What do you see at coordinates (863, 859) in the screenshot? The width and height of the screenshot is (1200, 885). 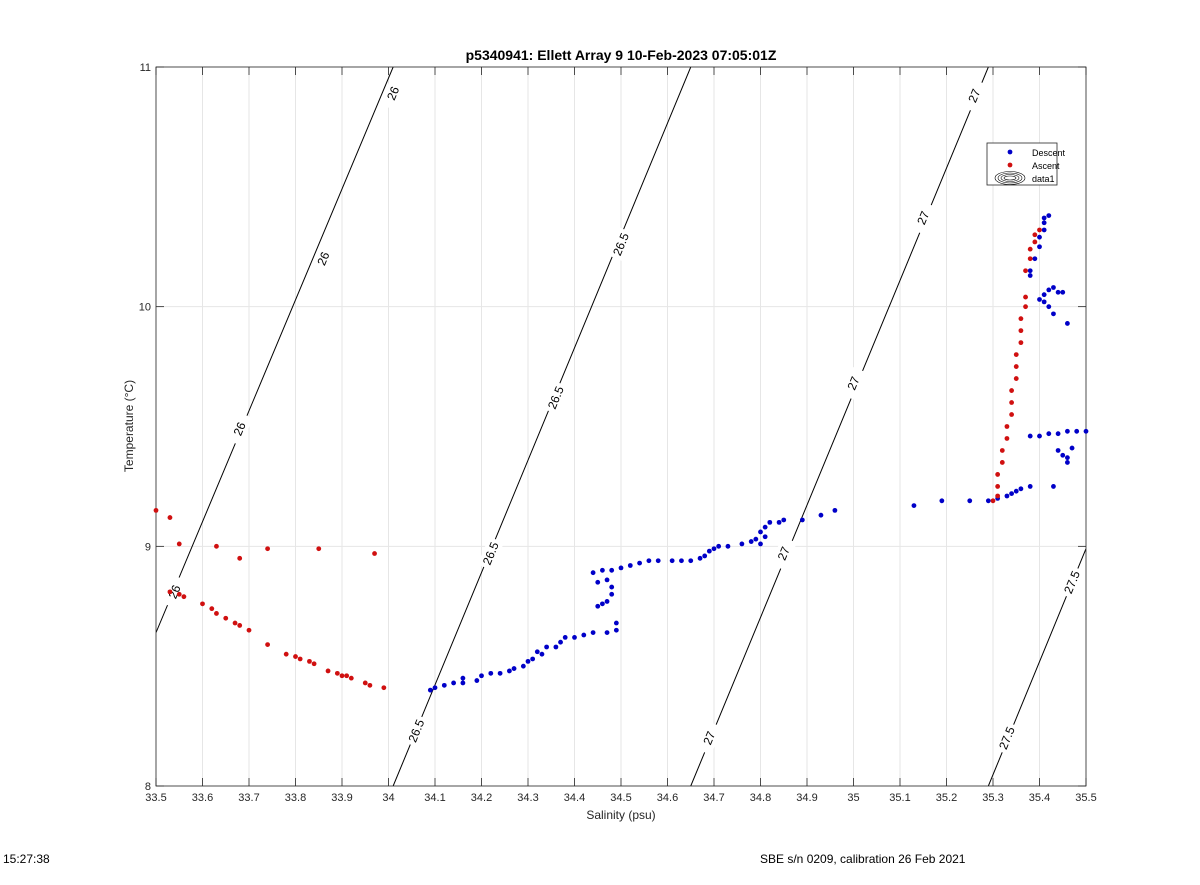 I see `footer-sensor-info: SBE s/n 0209, calibration 26 Feb 2021` at bounding box center [863, 859].